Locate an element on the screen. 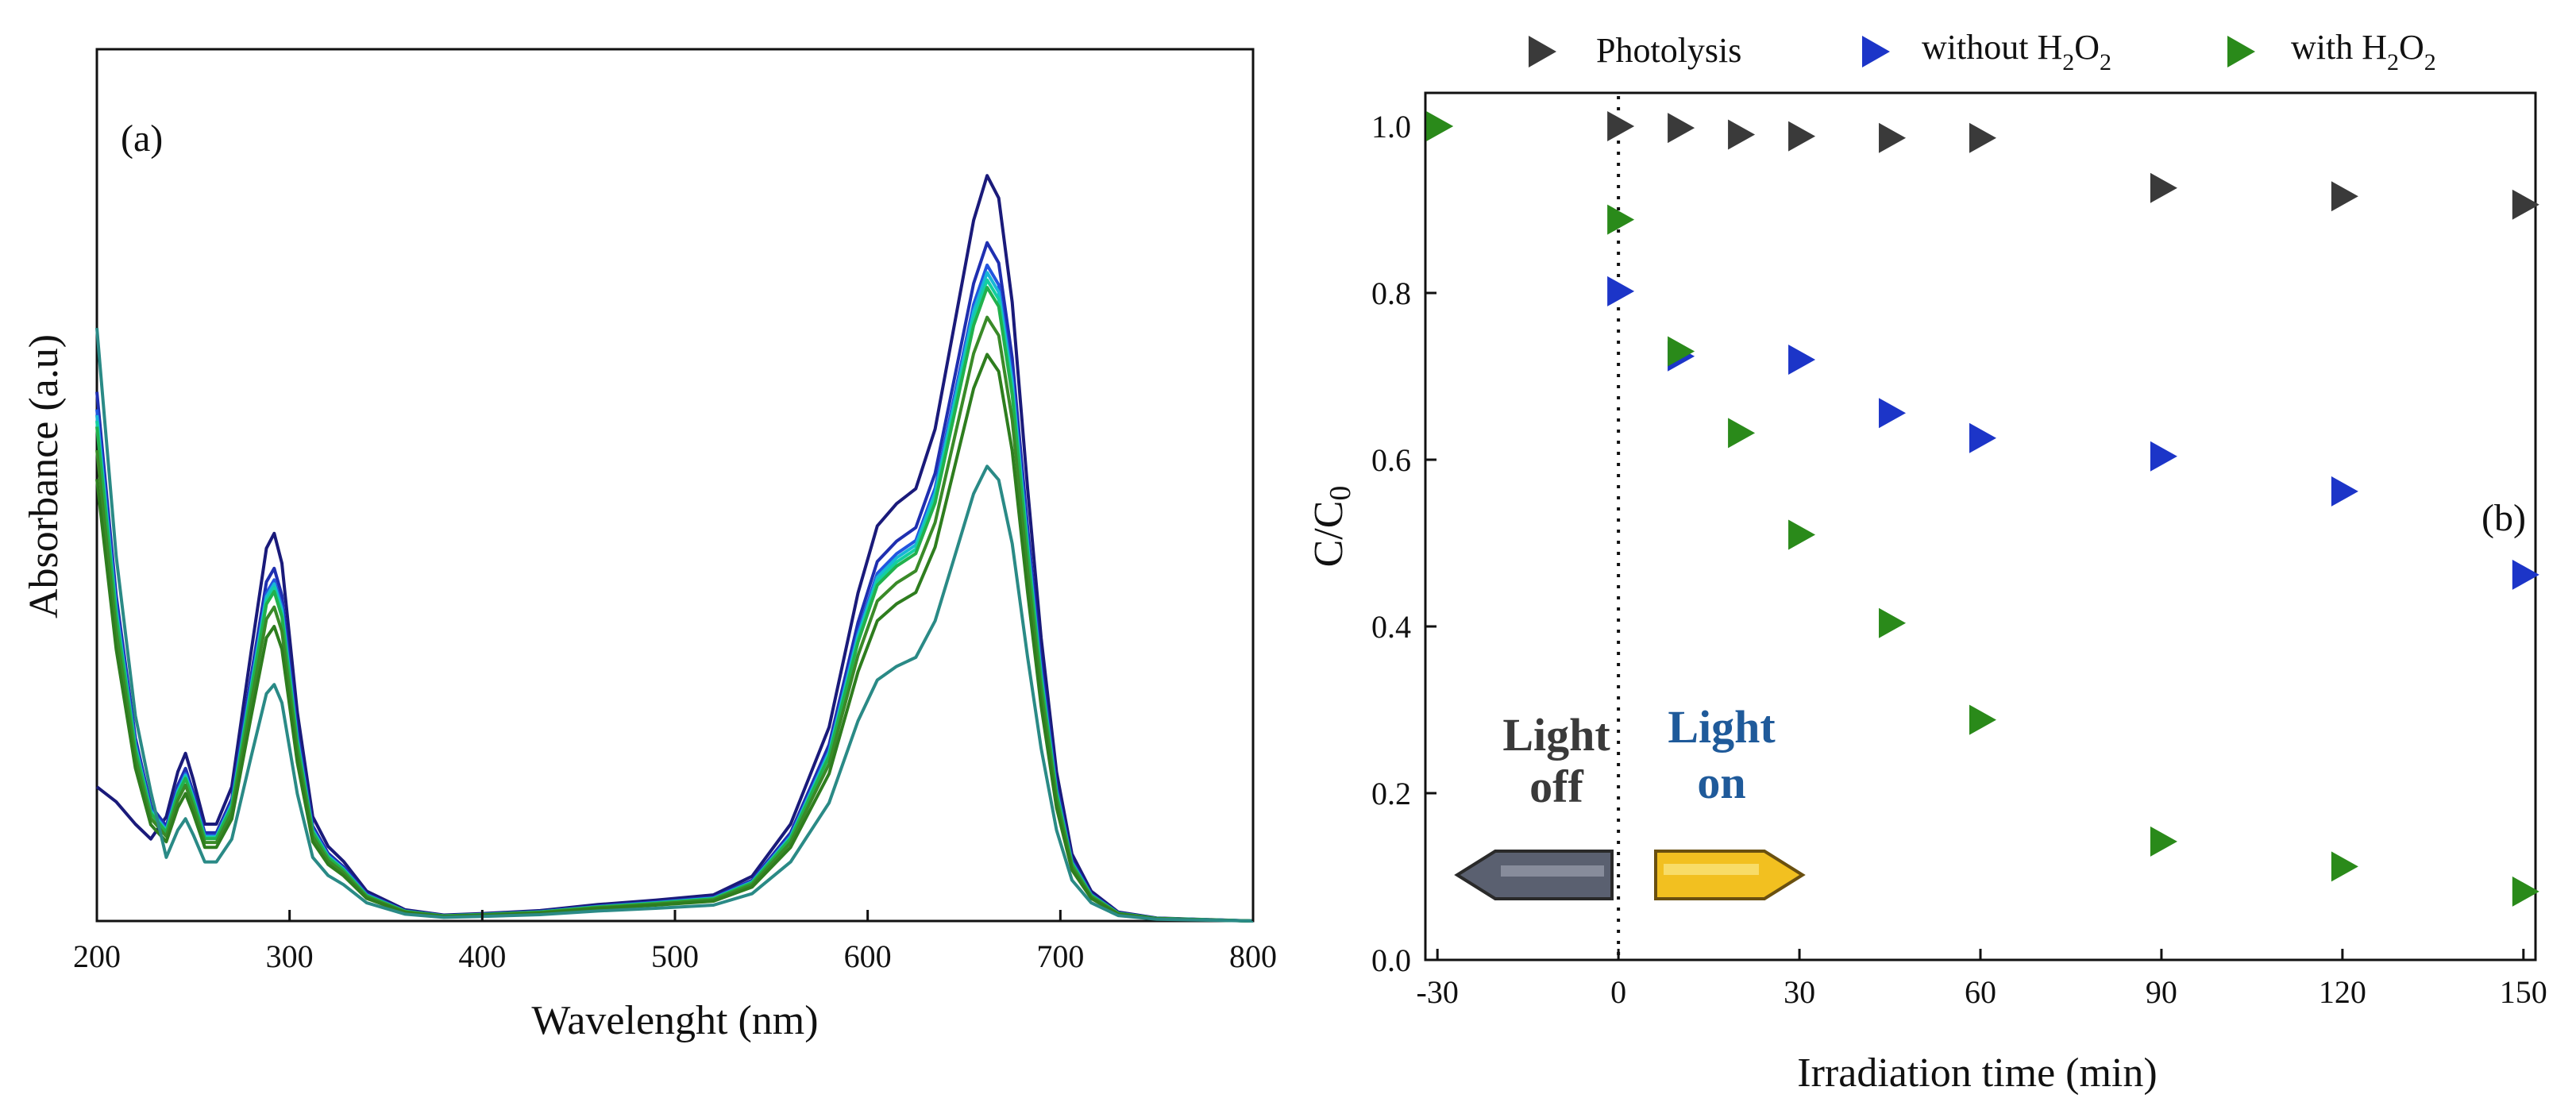 Image resolution: width=2576 pixels, height=1106 pixels. light-on-label-line2: on is located at coordinates (1721, 782).